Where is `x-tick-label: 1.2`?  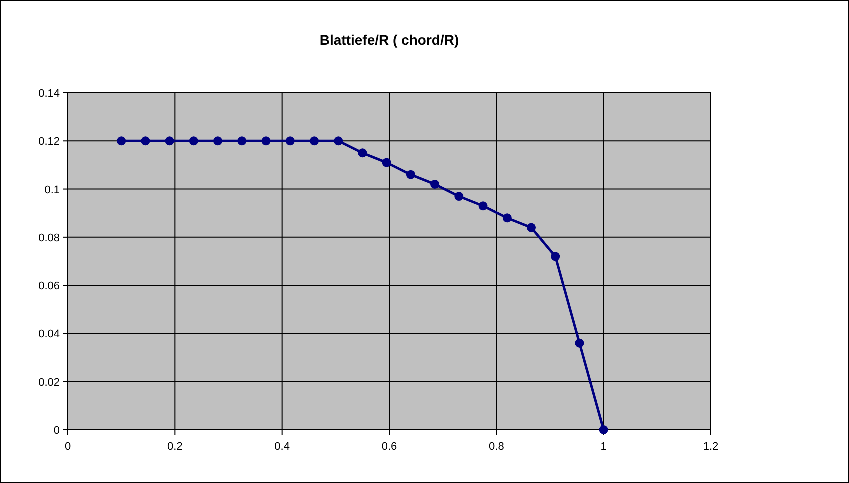
x-tick-label: 1.2 is located at coordinates (711, 447).